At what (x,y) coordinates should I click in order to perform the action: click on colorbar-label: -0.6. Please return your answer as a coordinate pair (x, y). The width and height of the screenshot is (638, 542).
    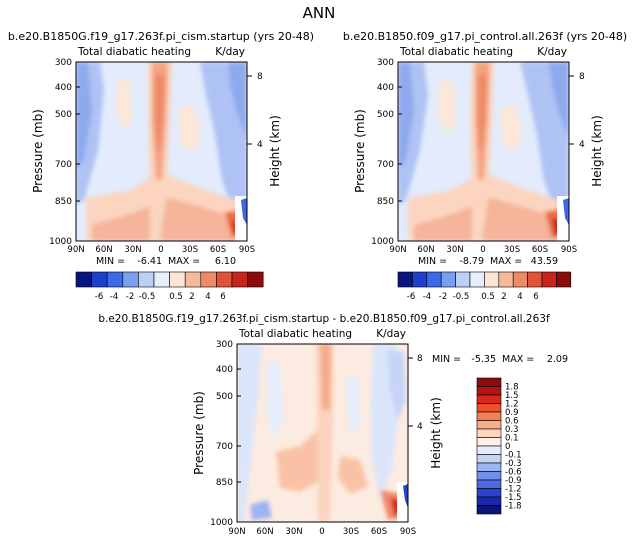
    Looking at the image, I should click on (513, 473).